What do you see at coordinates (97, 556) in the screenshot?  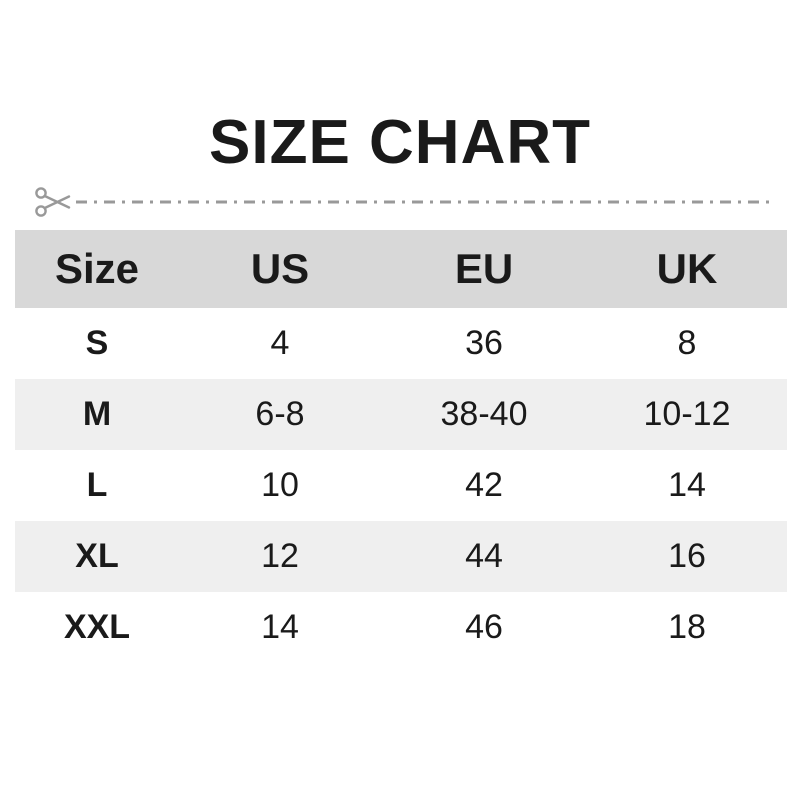 I see `cell-size: XL` at bounding box center [97, 556].